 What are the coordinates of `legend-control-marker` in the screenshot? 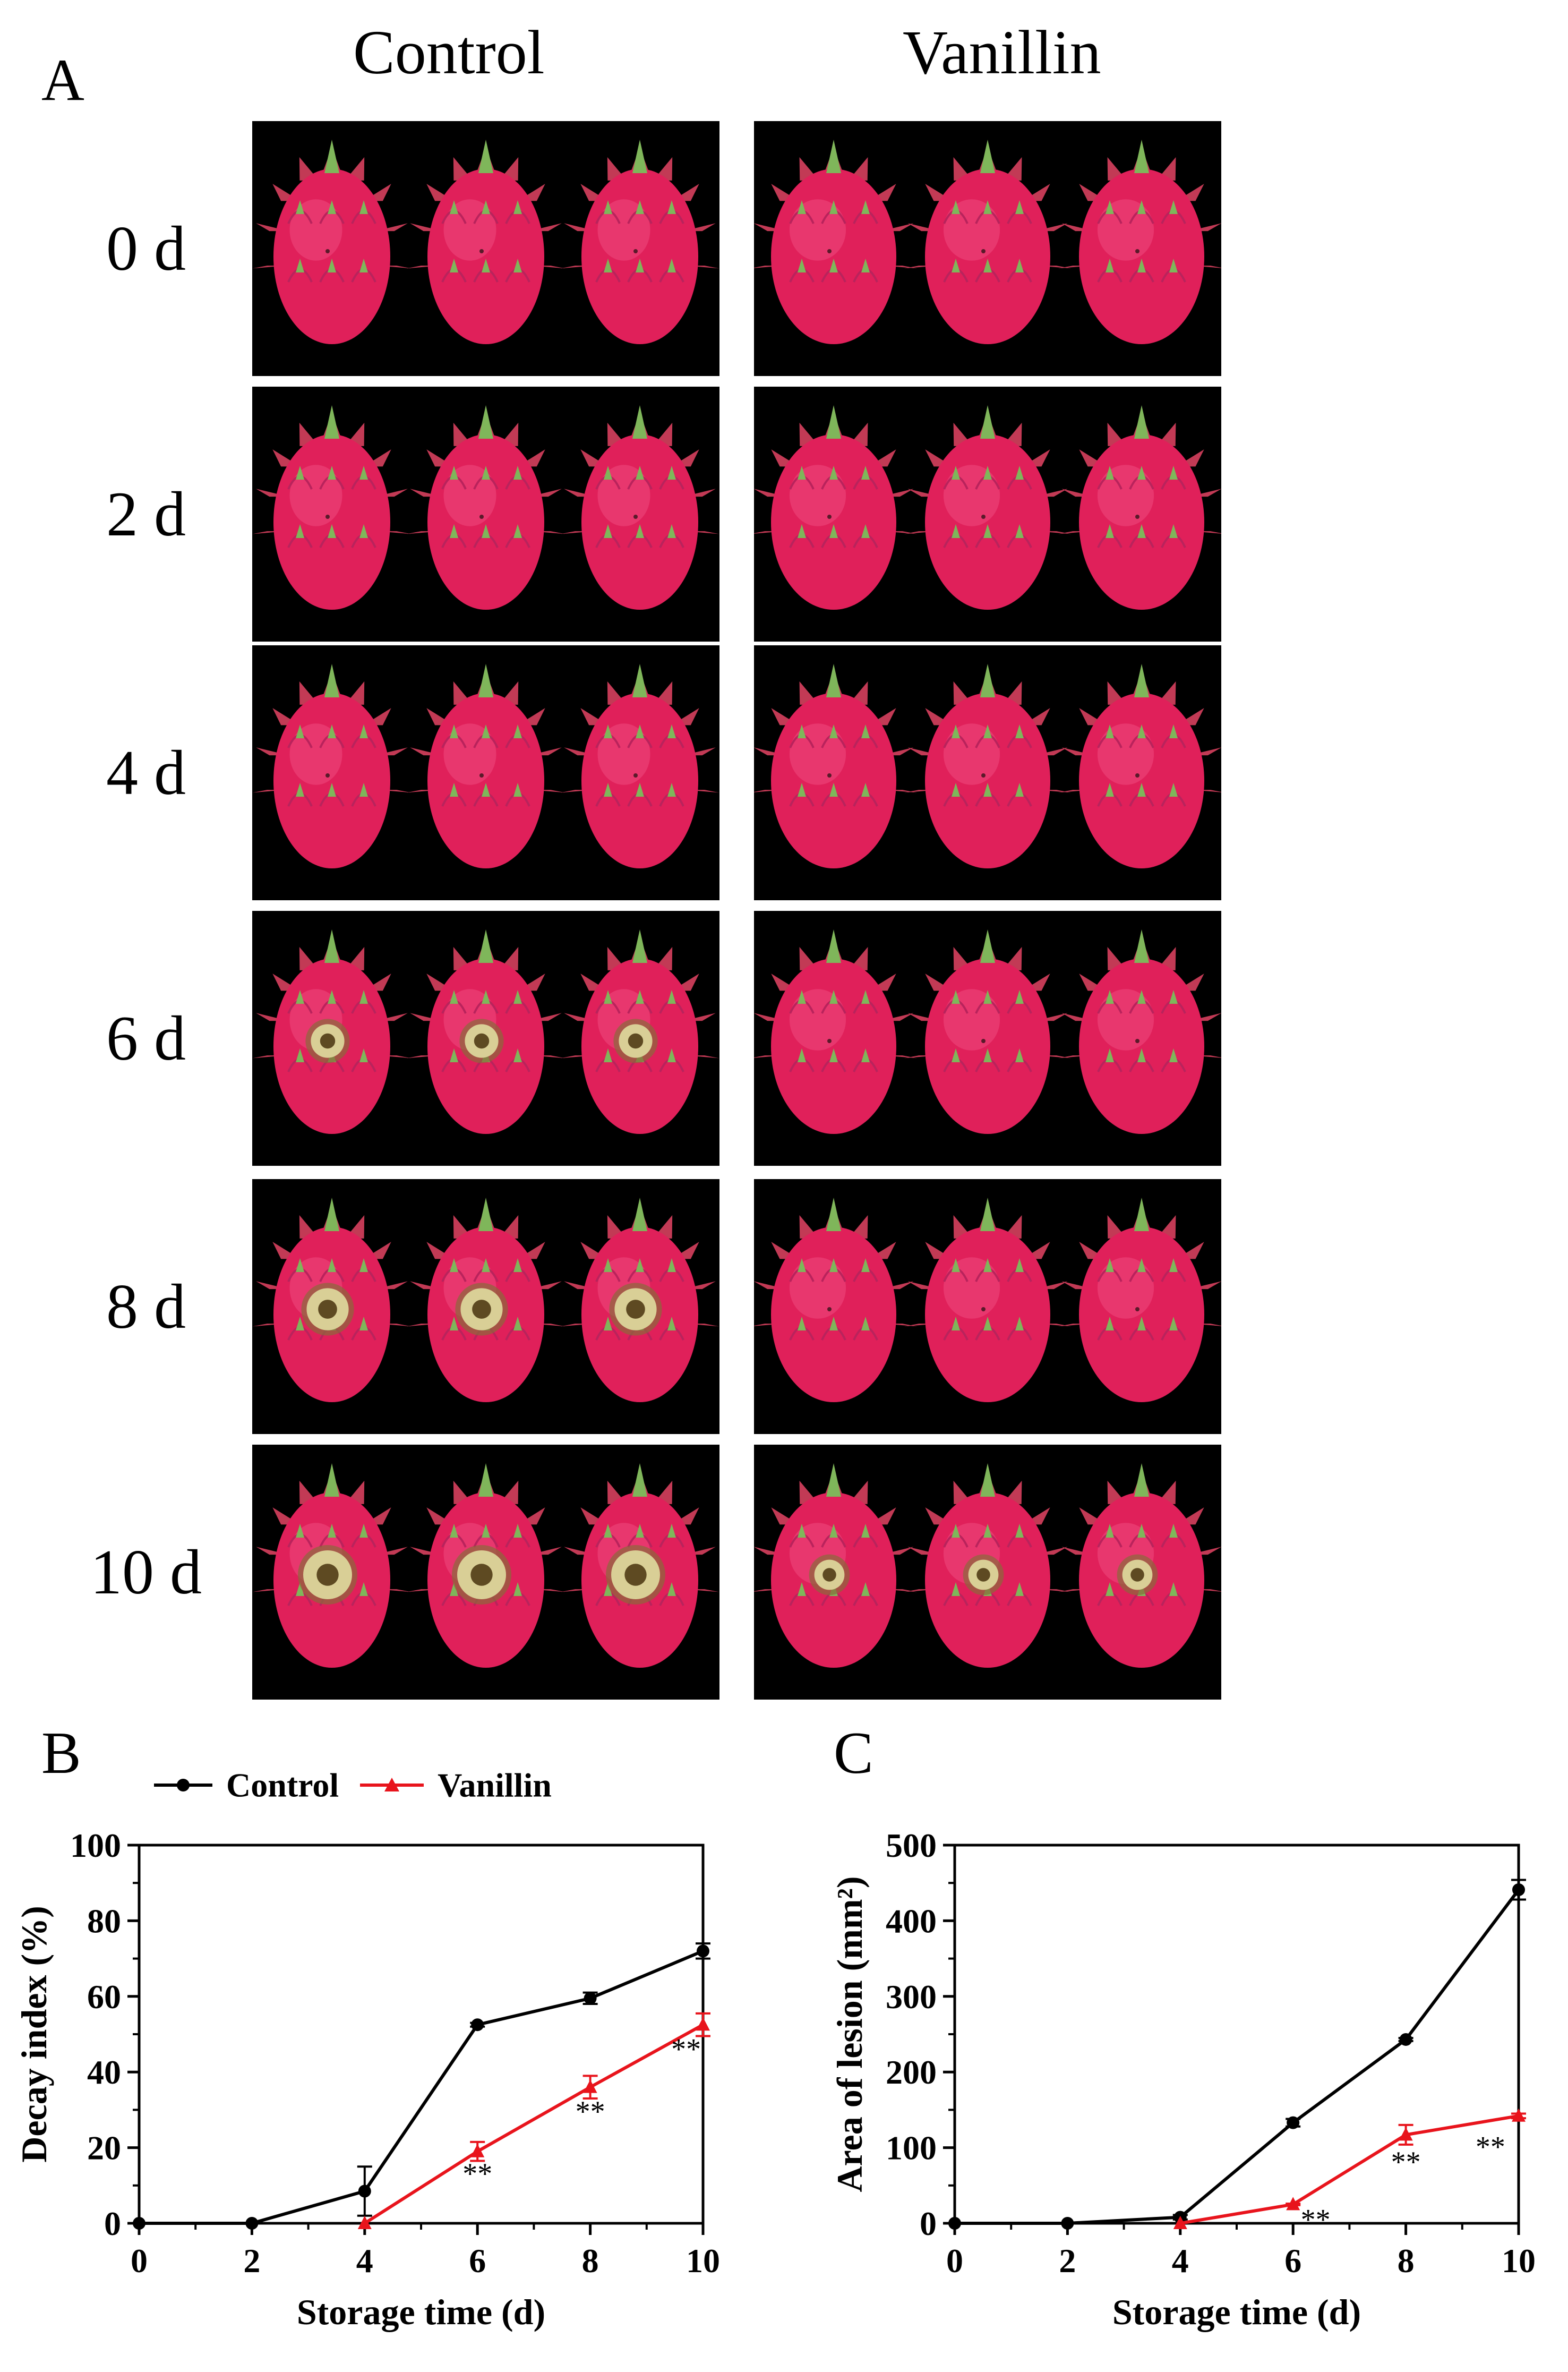 It's located at (183, 1785).